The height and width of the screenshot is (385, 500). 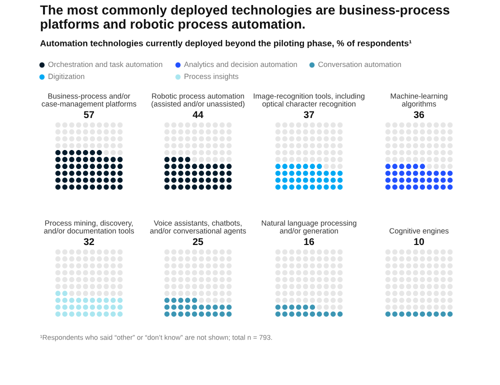 I want to click on data-label: 57, so click(x=89, y=114).